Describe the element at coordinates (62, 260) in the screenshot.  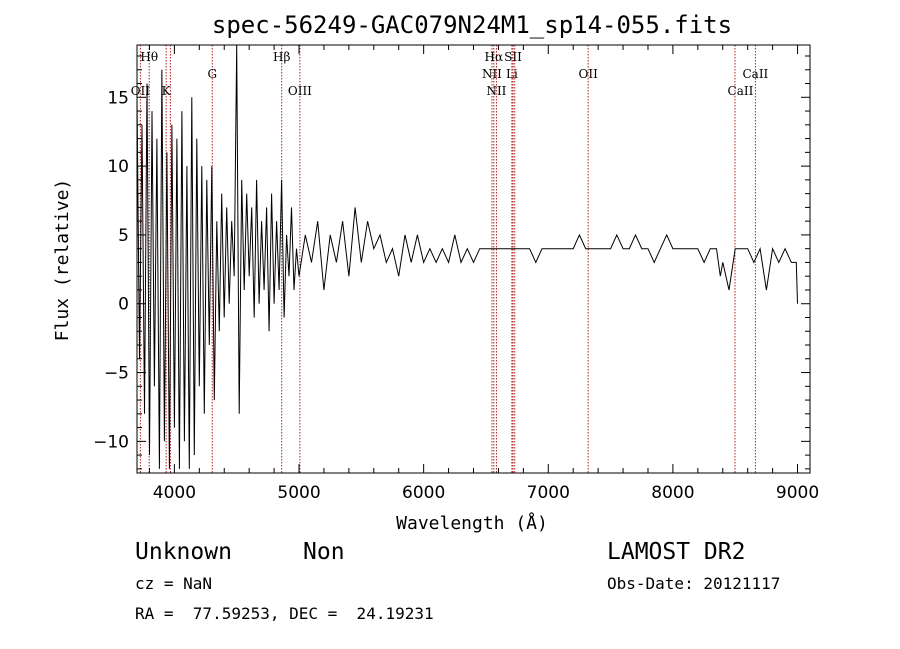
I see `y-axis-label: Flux (relative)` at that location.